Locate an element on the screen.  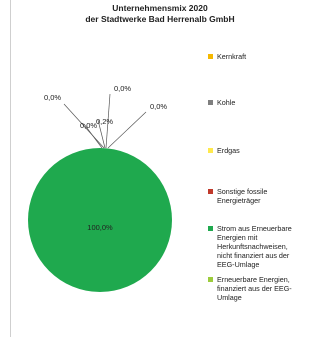
legend-swatch-kernkraft is located at coordinates (210, 56).